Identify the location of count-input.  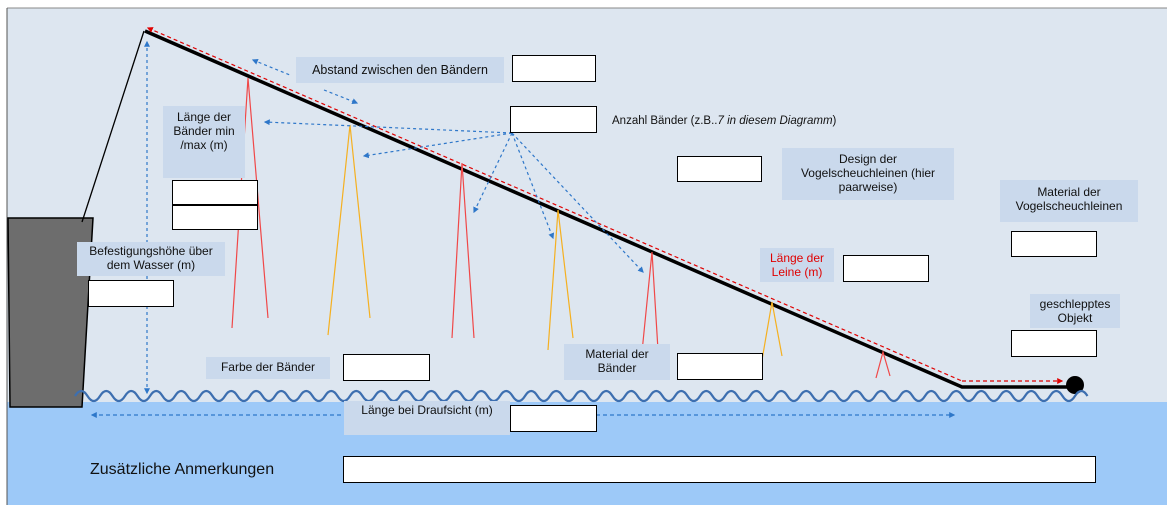
(553, 119).